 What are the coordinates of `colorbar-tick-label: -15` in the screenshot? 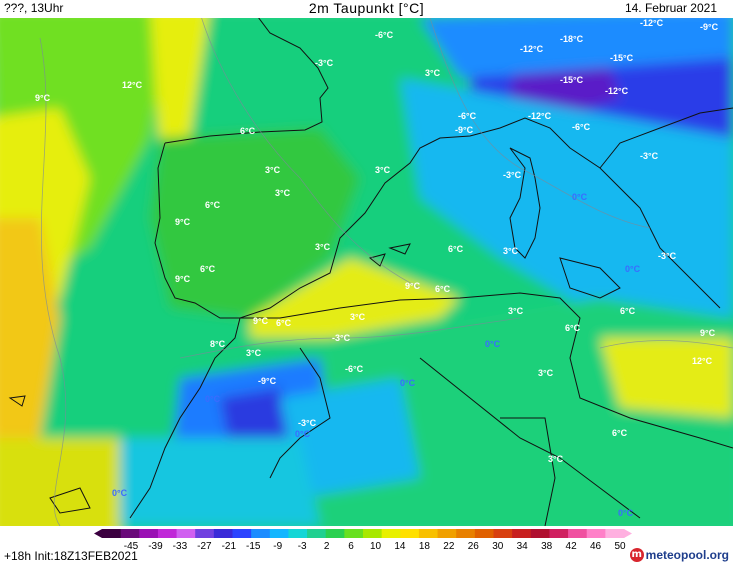 It's located at (253, 546).